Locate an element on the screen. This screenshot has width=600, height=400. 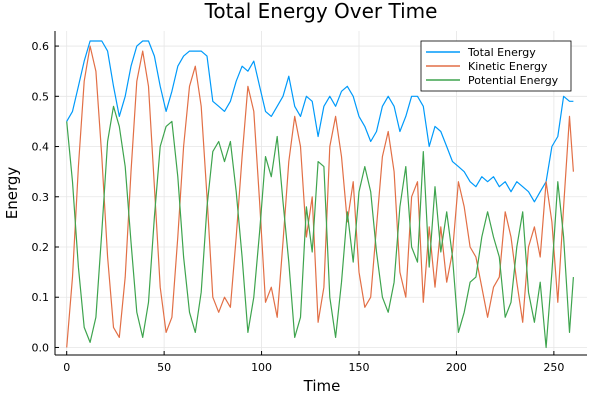
x-tick-label: 100 is located at coordinates (261, 367).